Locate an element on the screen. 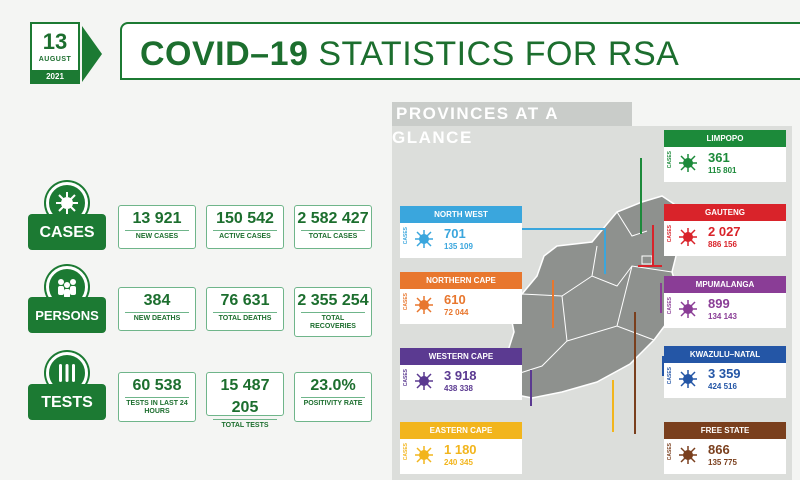 The image size is (800, 480). date-badge: 13 AUGUST 2021 is located at coordinates (55, 53).